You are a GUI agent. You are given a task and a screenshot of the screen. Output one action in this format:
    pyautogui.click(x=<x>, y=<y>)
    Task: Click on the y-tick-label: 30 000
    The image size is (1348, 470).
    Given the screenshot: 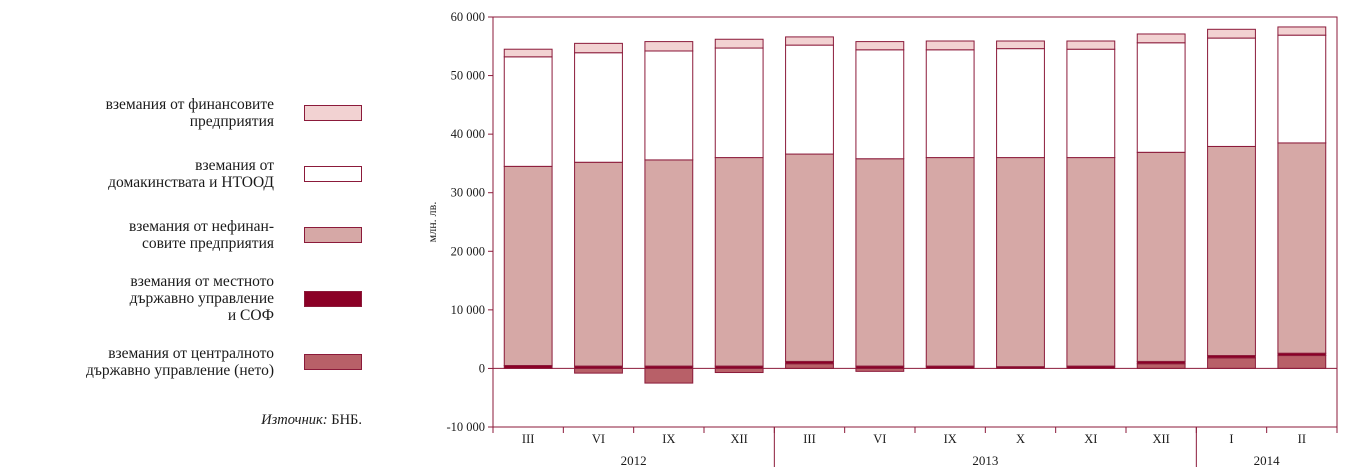 What is the action you would take?
    pyautogui.click(x=468, y=193)
    